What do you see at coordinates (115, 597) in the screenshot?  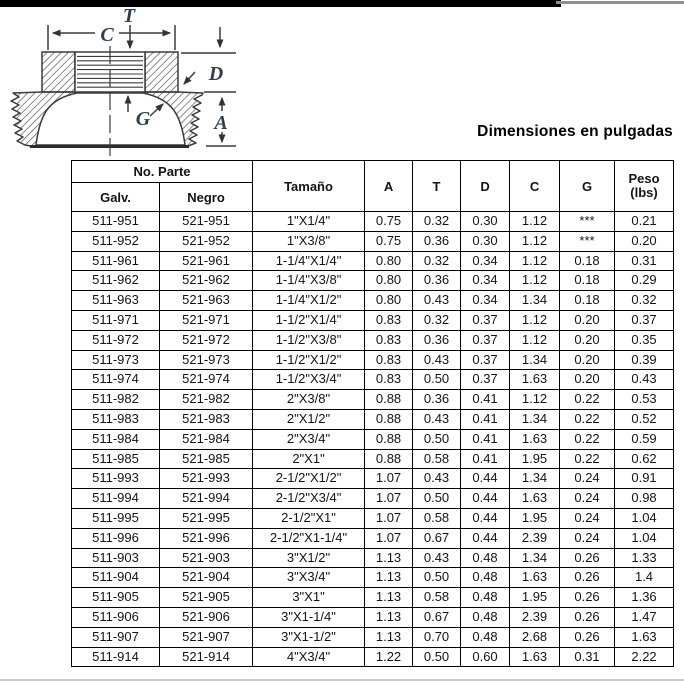 I see `table-cell: 511-905` at bounding box center [115, 597].